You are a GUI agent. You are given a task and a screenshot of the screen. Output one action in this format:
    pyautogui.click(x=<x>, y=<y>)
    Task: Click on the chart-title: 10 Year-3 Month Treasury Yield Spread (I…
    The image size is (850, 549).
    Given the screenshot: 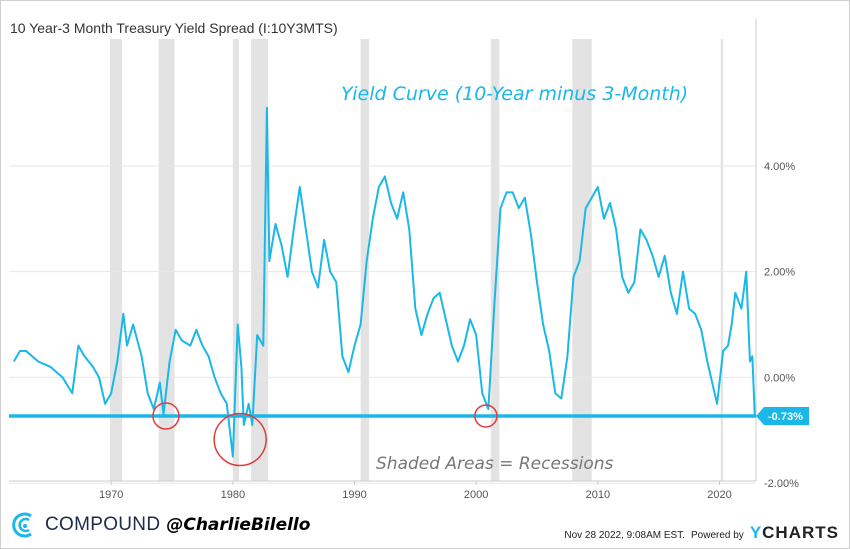 What is the action you would take?
    pyautogui.click(x=174, y=28)
    